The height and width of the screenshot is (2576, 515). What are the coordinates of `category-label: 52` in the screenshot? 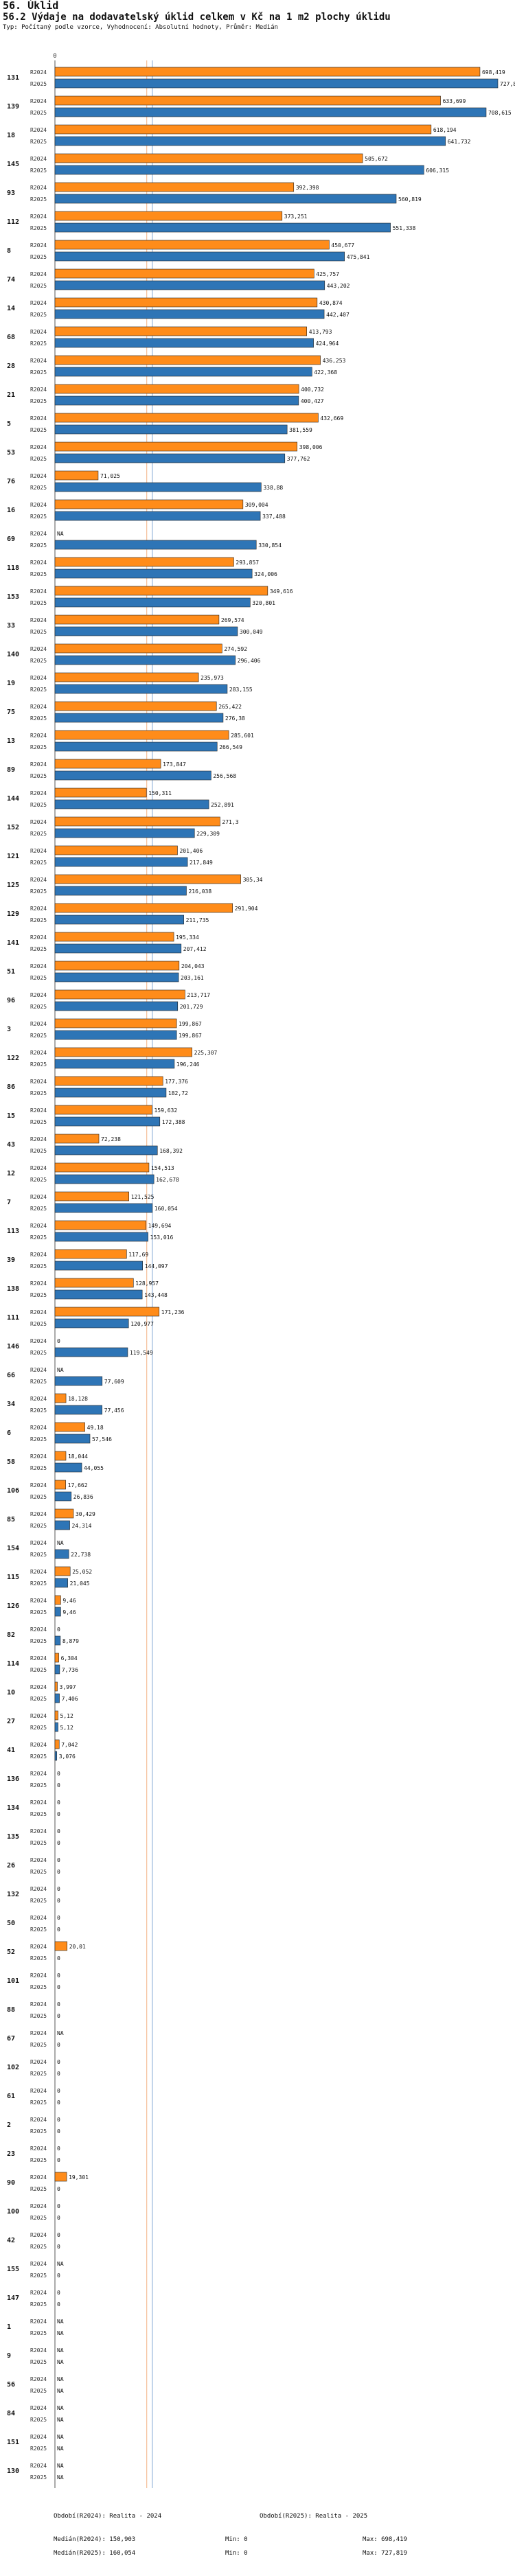 It's located at (11, 1952).